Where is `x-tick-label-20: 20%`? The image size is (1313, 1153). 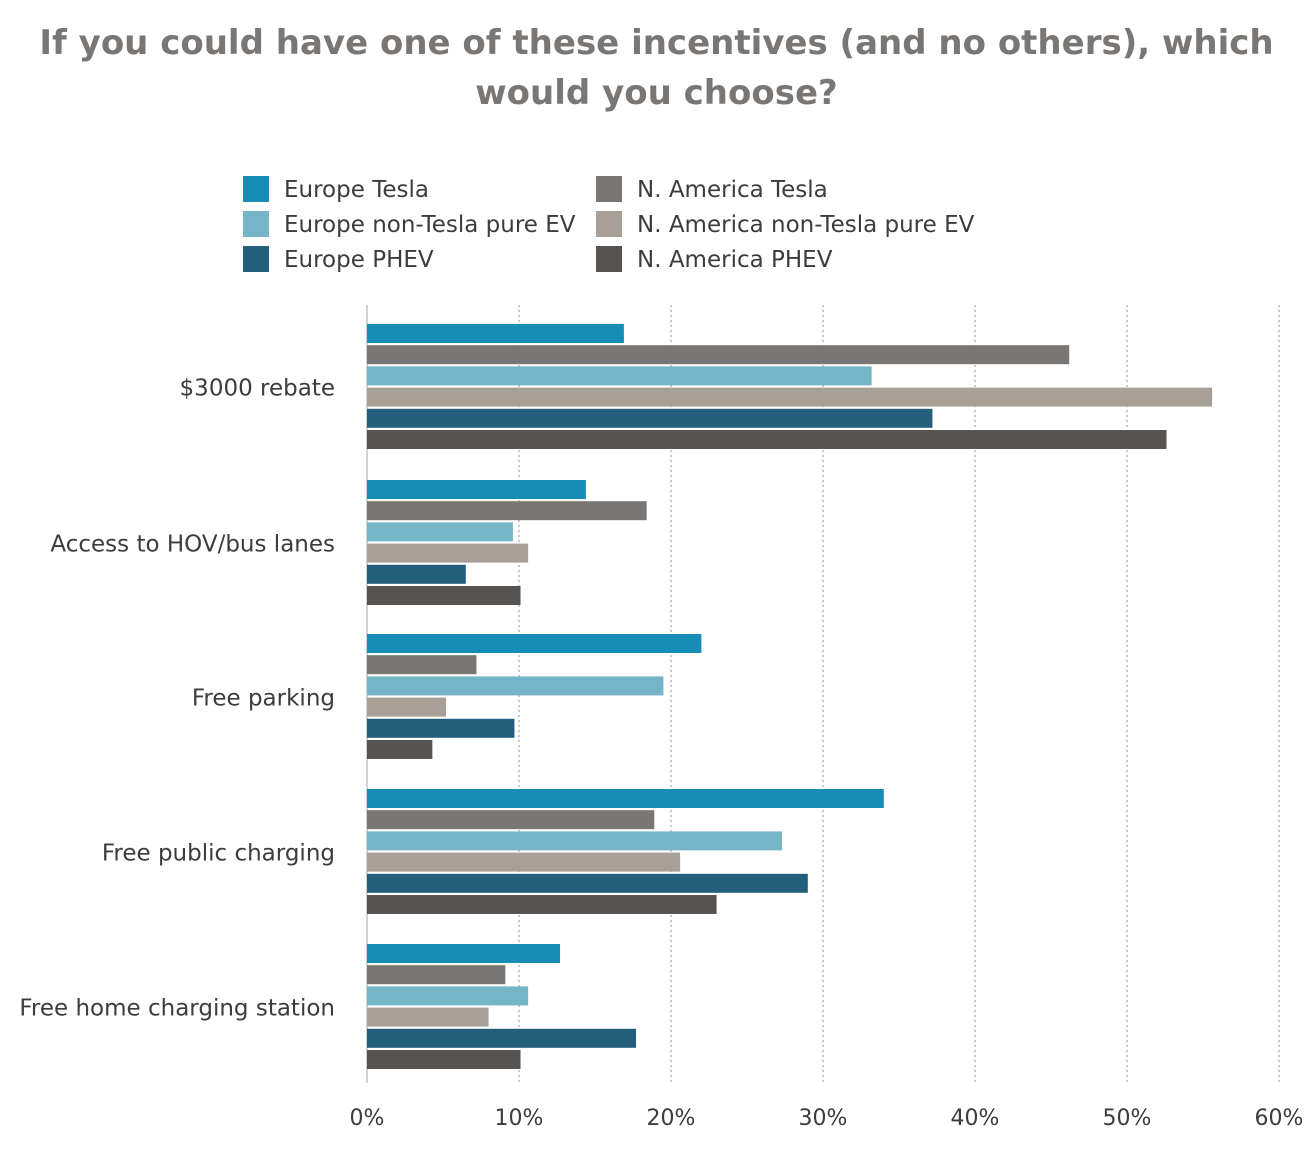 x-tick-label-20: 20% is located at coordinates (671, 1118).